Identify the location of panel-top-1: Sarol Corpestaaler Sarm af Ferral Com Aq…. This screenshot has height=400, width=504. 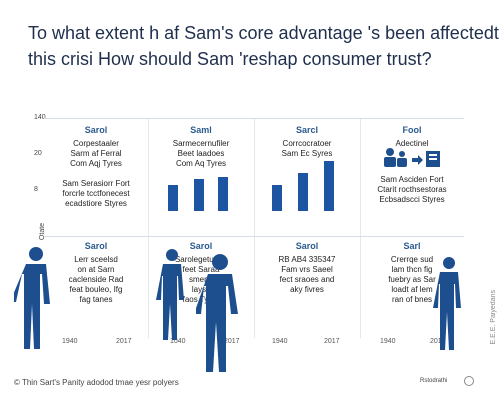
(96, 173).